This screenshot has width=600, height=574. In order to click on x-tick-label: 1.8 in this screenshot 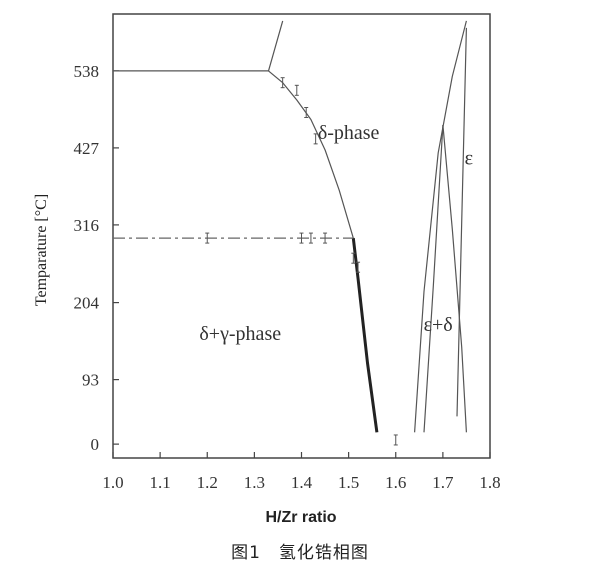, I will do `click(489, 482)`.